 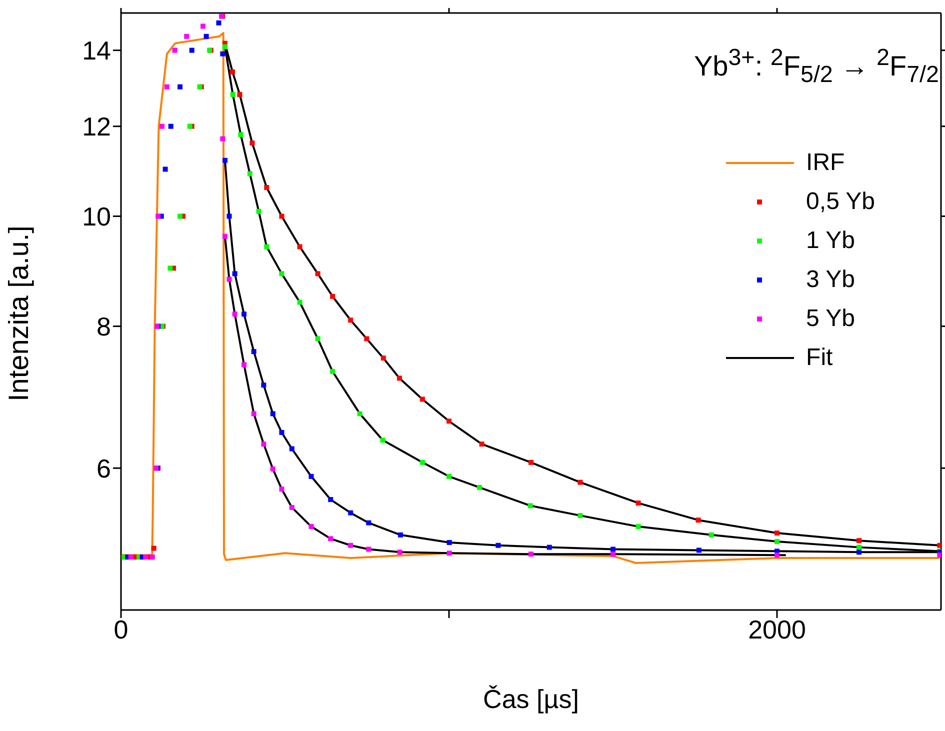 I want to click on legend-label: Fit, so click(x=819, y=358).